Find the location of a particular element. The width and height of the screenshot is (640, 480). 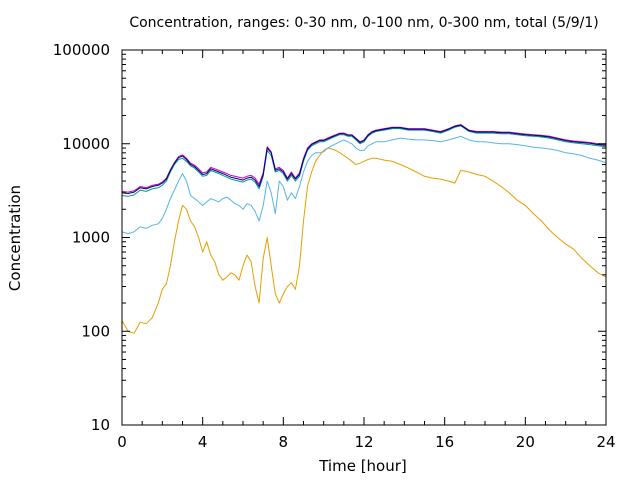

x-tick-label: 4 is located at coordinates (203, 442).